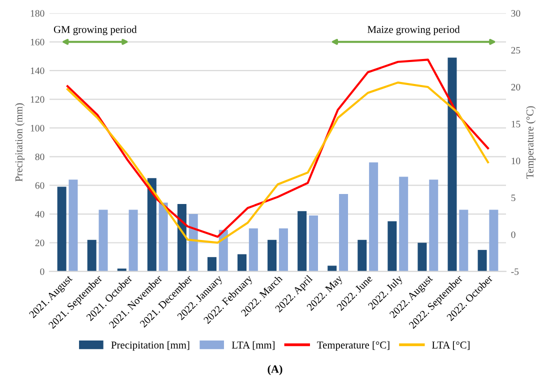 Image resolution: width=550 pixels, height=377 pixels. I want to click on legend-label: Precipitation [mm], so click(150, 346).